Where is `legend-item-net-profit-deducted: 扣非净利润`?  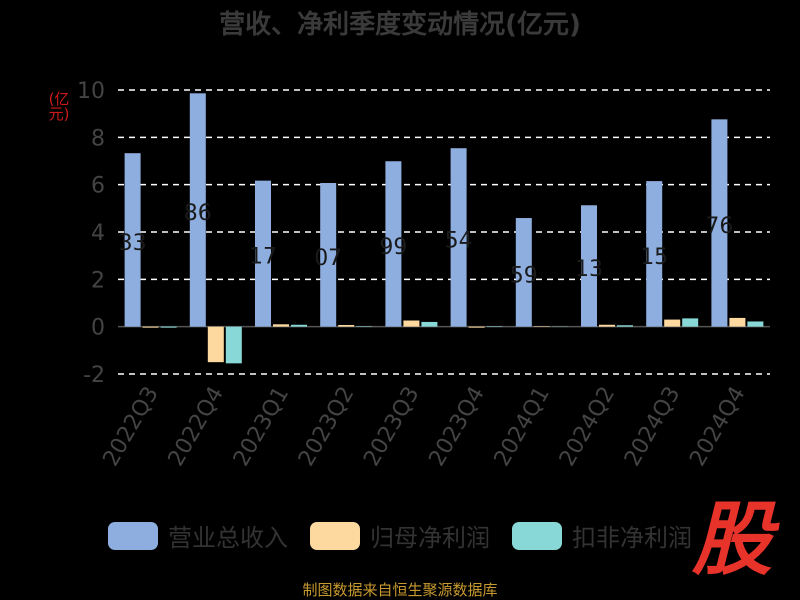
legend-item-net-profit-deducted: 扣非净利润 is located at coordinates (602, 535).